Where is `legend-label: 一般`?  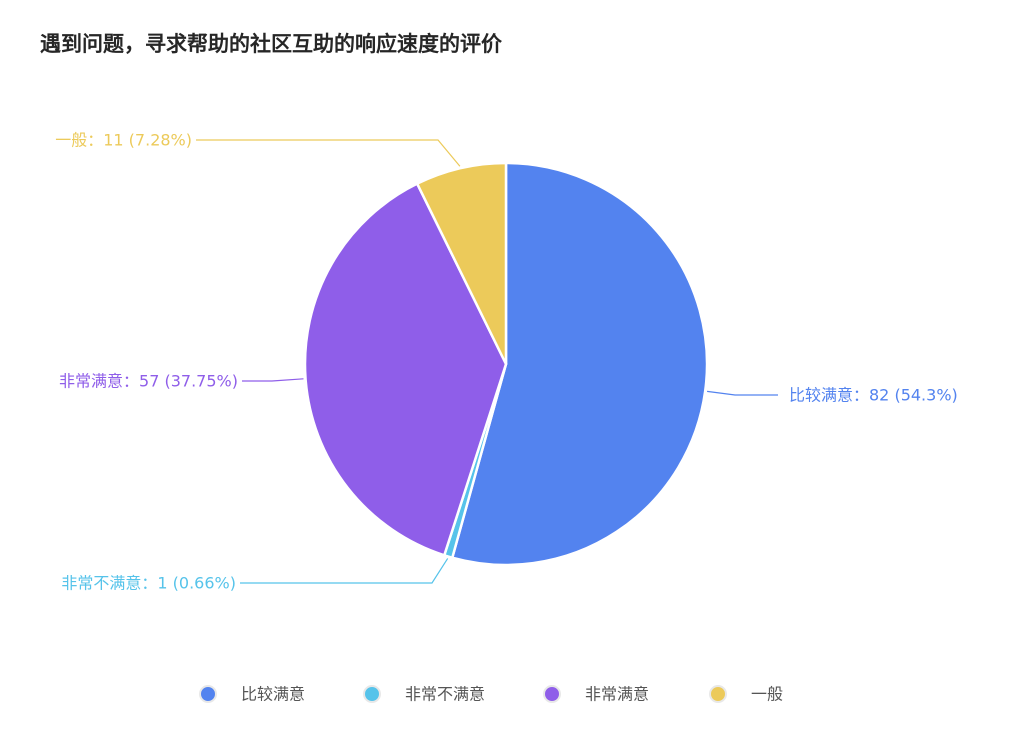 legend-label: 一般 is located at coordinates (767, 694).